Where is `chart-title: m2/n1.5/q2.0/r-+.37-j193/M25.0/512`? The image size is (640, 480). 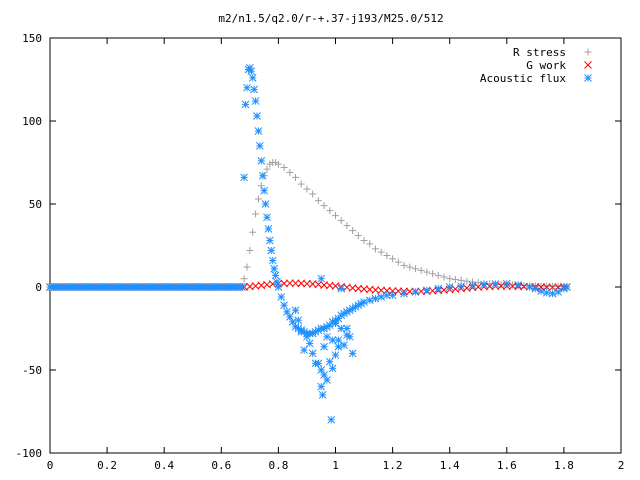 chart-title: m2/n1.5/q2.0/r-+.37-j193/M25.0/512 is located at coordinates (330, 18).